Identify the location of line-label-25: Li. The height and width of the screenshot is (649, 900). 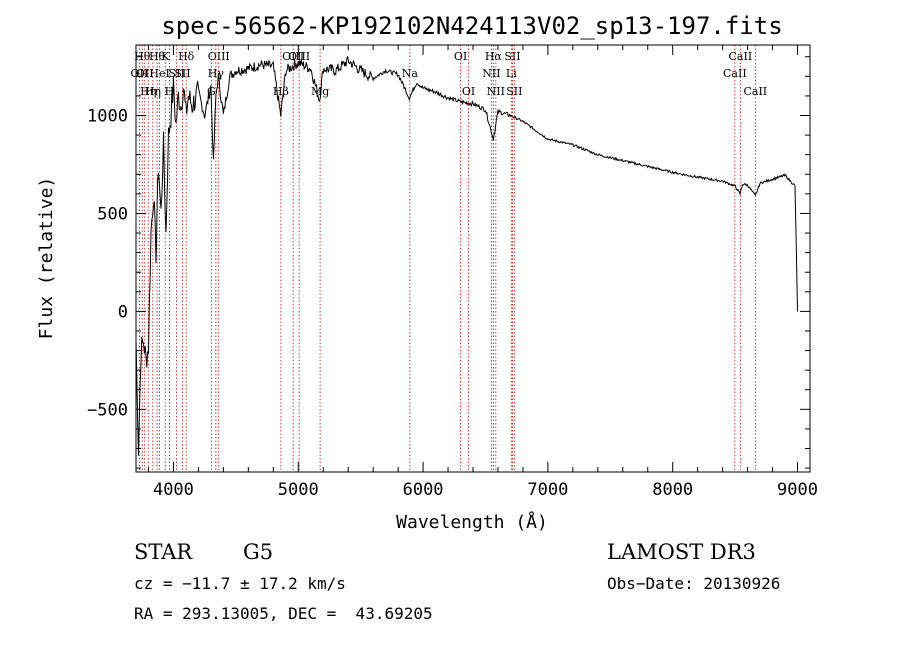
(511, 73).